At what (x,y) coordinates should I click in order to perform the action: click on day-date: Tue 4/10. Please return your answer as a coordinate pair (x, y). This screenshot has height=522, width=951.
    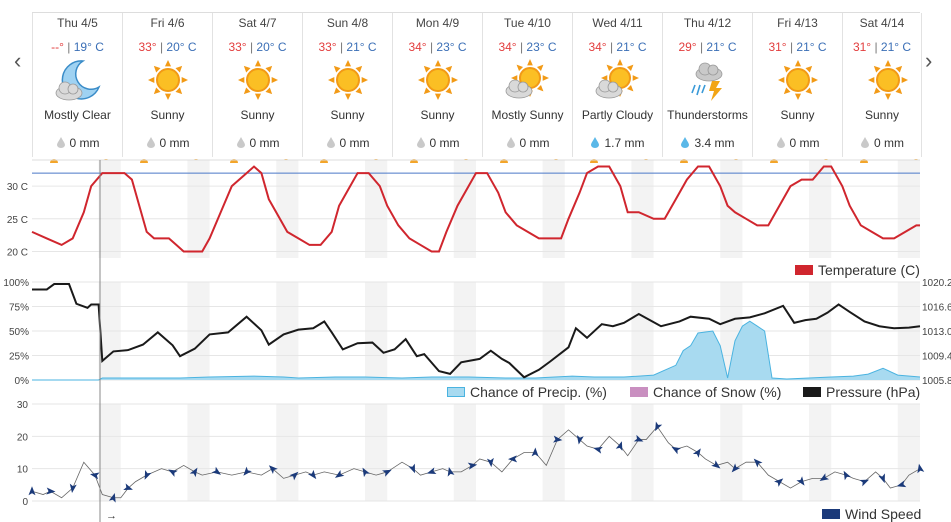
    Looking at the image, I should click on (527, 23).